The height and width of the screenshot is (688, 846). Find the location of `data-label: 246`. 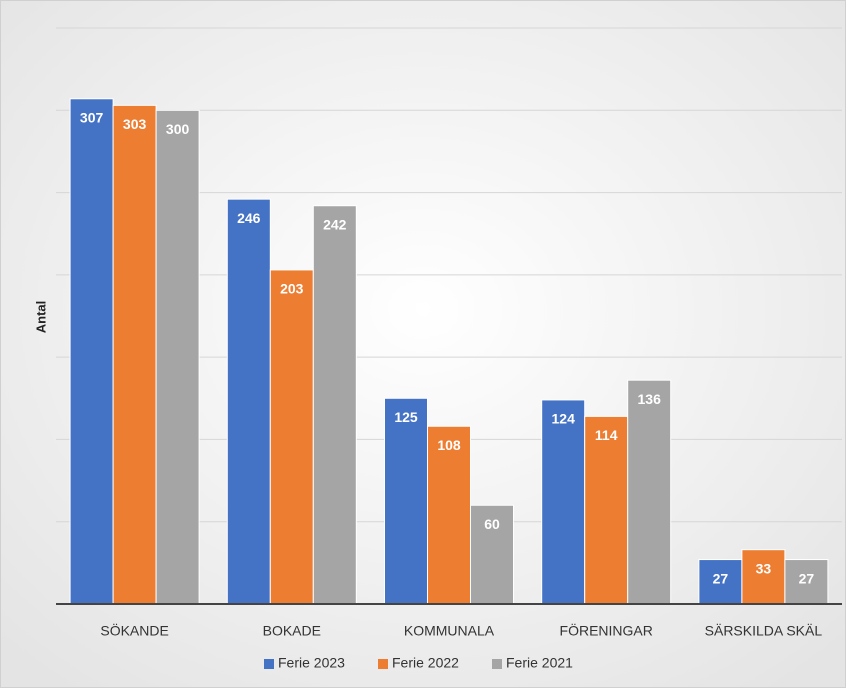

data-label: 246 is located at coordinates (249, 218).